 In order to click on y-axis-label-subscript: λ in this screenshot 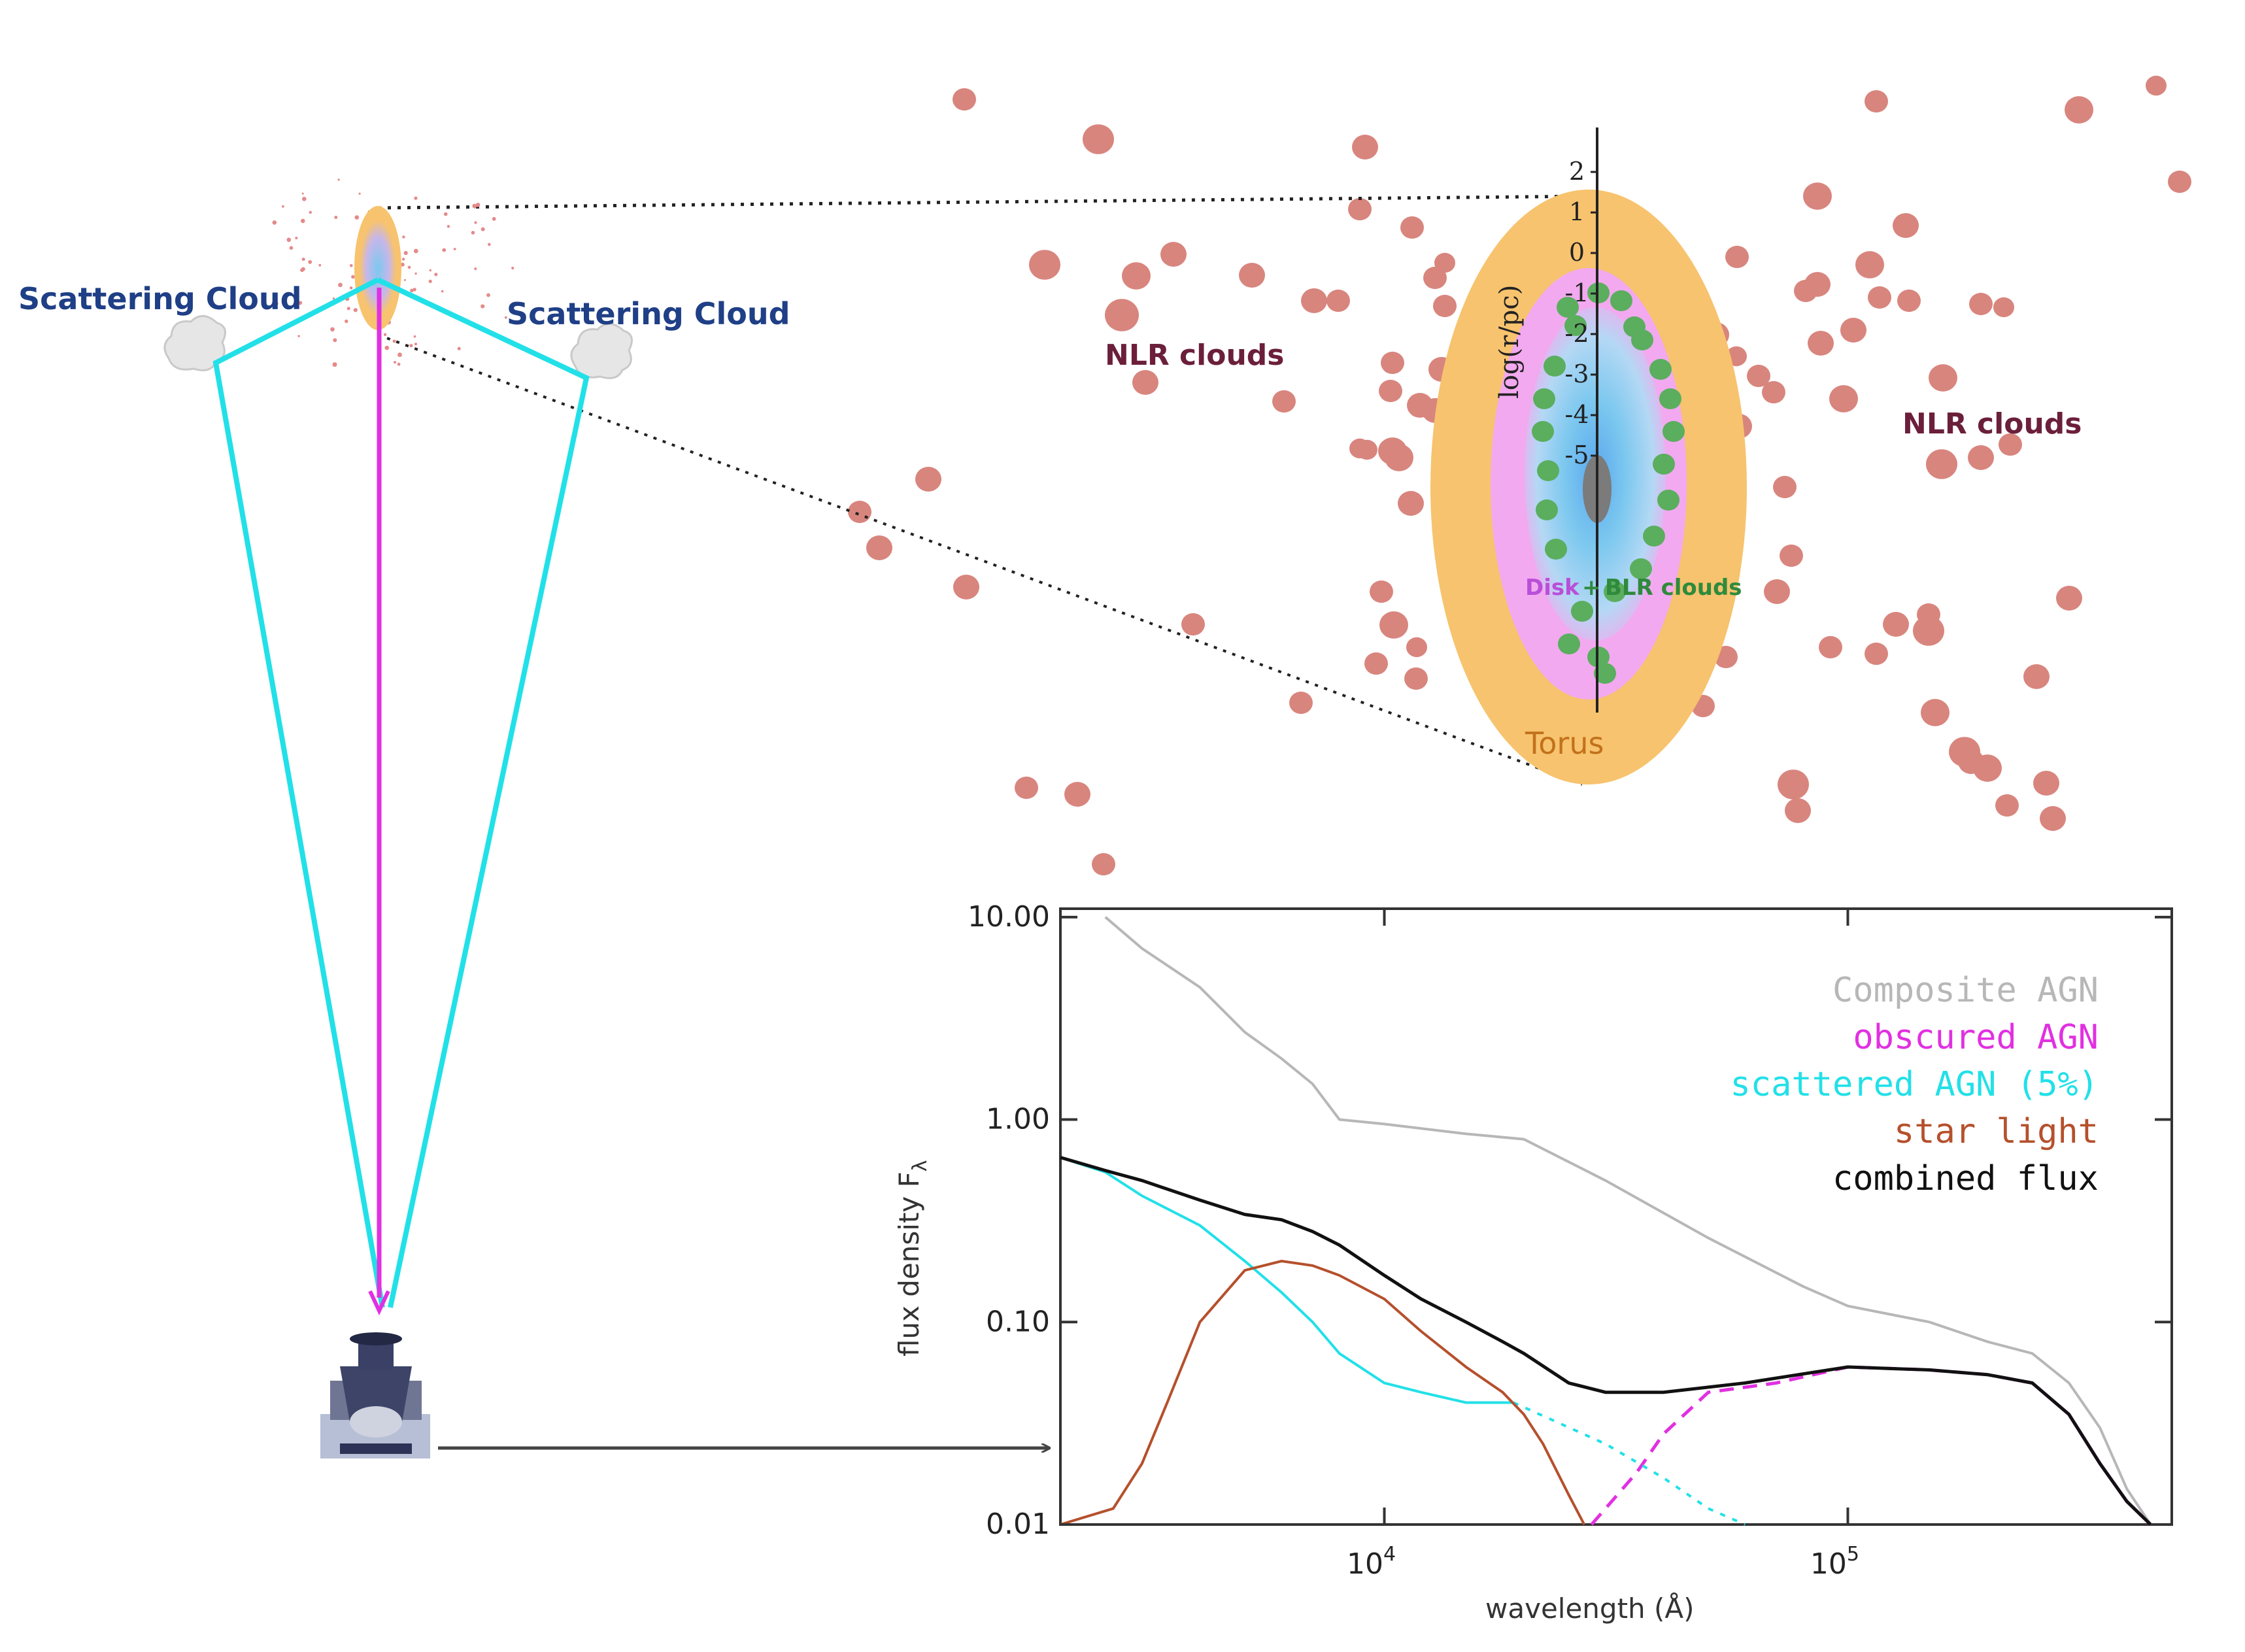, I will do `click(921, 1166)`.